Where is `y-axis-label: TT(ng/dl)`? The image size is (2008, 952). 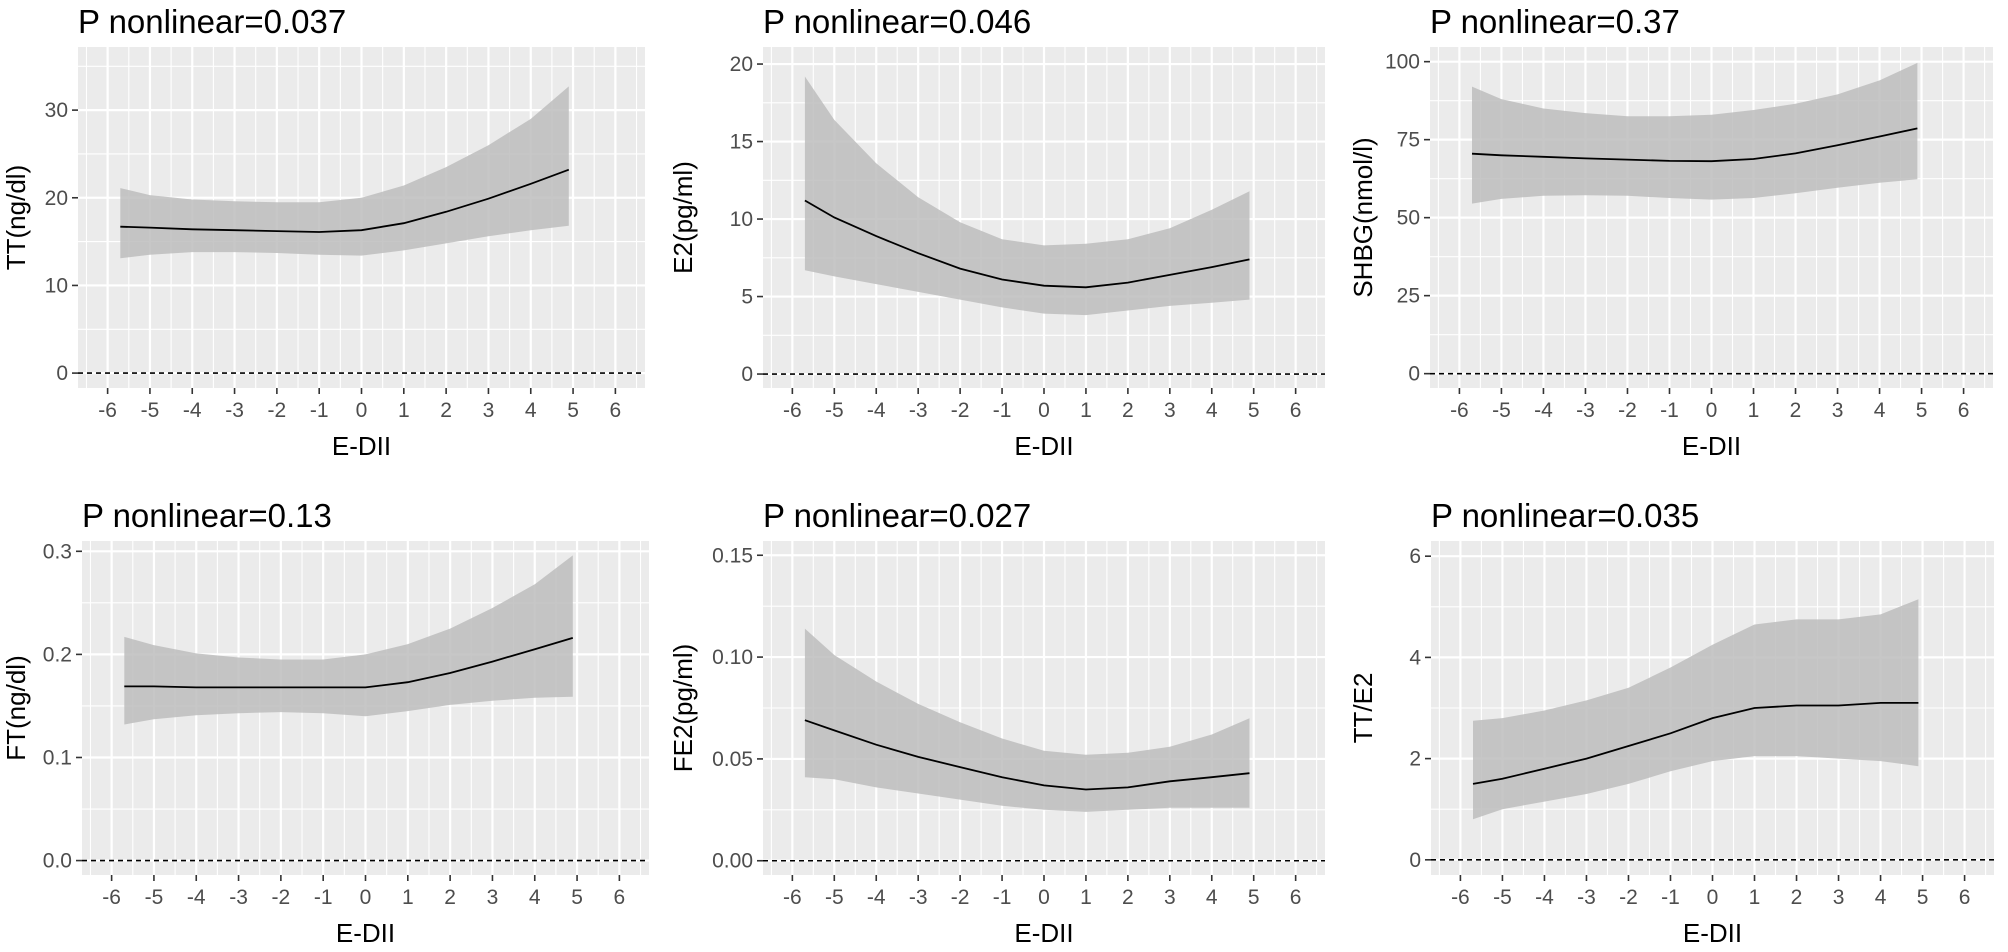 y-axis-label: TT(ng/dl) is located at coordinates (16, 217).